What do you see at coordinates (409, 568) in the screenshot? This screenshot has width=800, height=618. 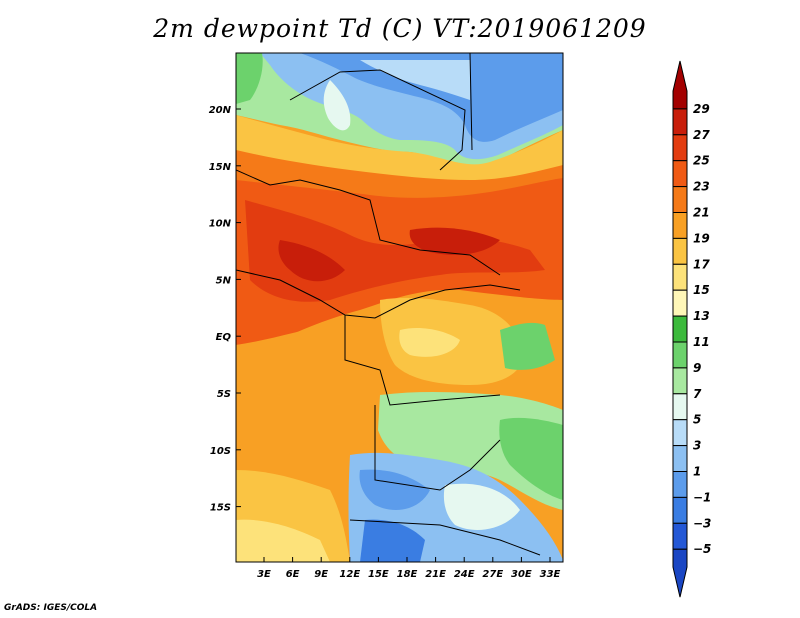 I see `lon-axis: 3E 6E 9E 12E 15E 18E 21E 24E 27E 30E 33E` at bounding box center [409, 568].